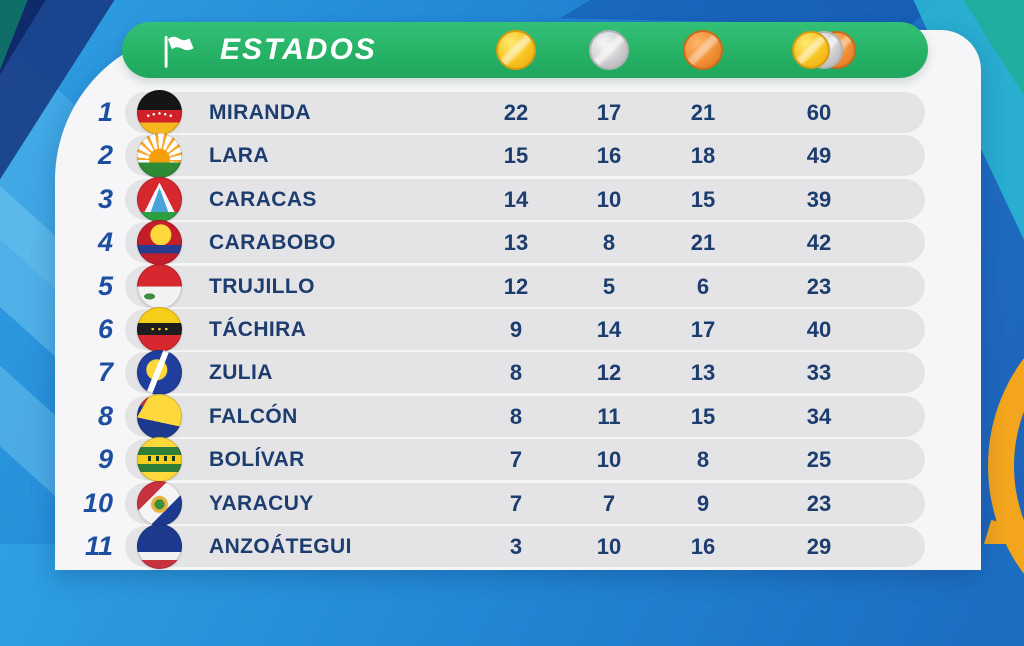 This screenshot has width=1024, height=646. I want to click on carabobo-flag-icon, so click(159, 243).